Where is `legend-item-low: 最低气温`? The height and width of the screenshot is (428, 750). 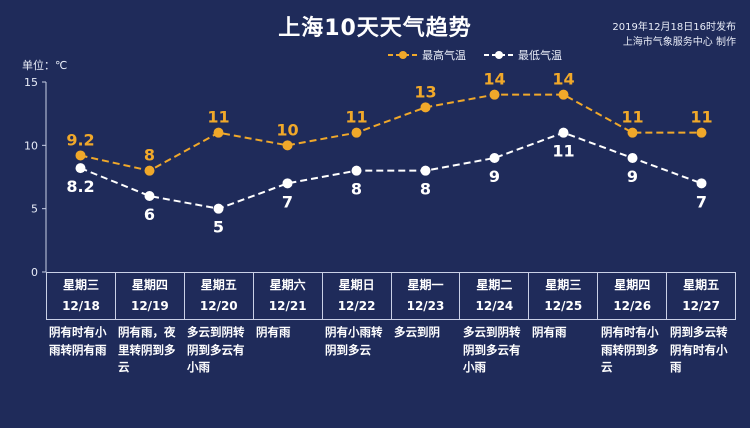
legend-item-low: 最低气温 is located at coordinates (523, 55).